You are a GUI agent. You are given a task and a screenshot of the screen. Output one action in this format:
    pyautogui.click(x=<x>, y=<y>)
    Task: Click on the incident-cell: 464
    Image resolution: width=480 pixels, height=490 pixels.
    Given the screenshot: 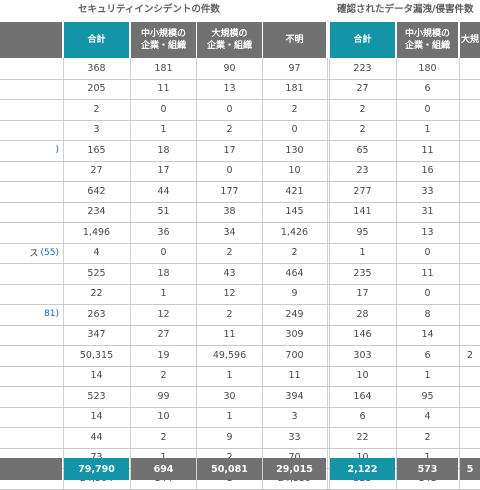 What is the action you would take?
    pyautogui.click(x=294, y=273)
    